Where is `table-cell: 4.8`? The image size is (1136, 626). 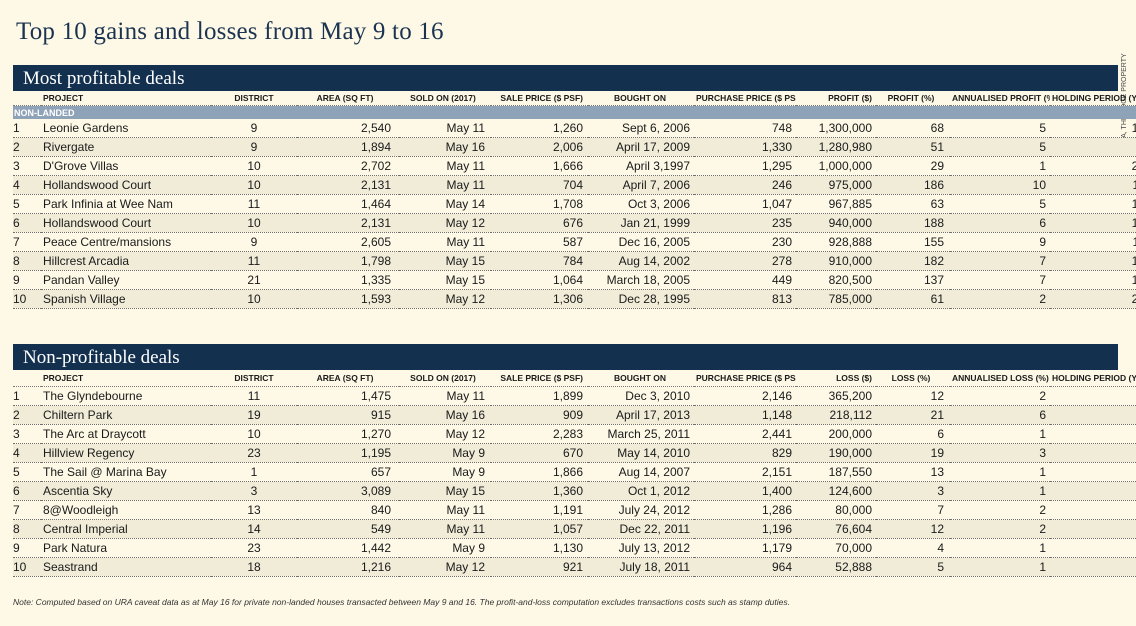
table-cell: 4.8 is located at coordinates (1093, 510).